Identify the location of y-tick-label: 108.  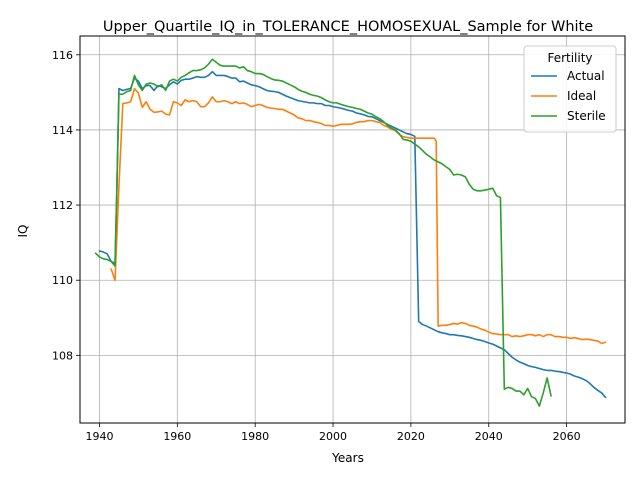
(62, 355).